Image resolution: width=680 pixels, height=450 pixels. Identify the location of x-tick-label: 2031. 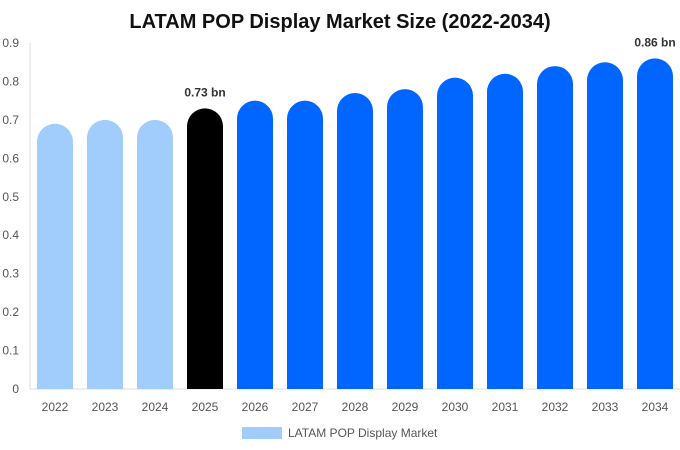
(505, 407).